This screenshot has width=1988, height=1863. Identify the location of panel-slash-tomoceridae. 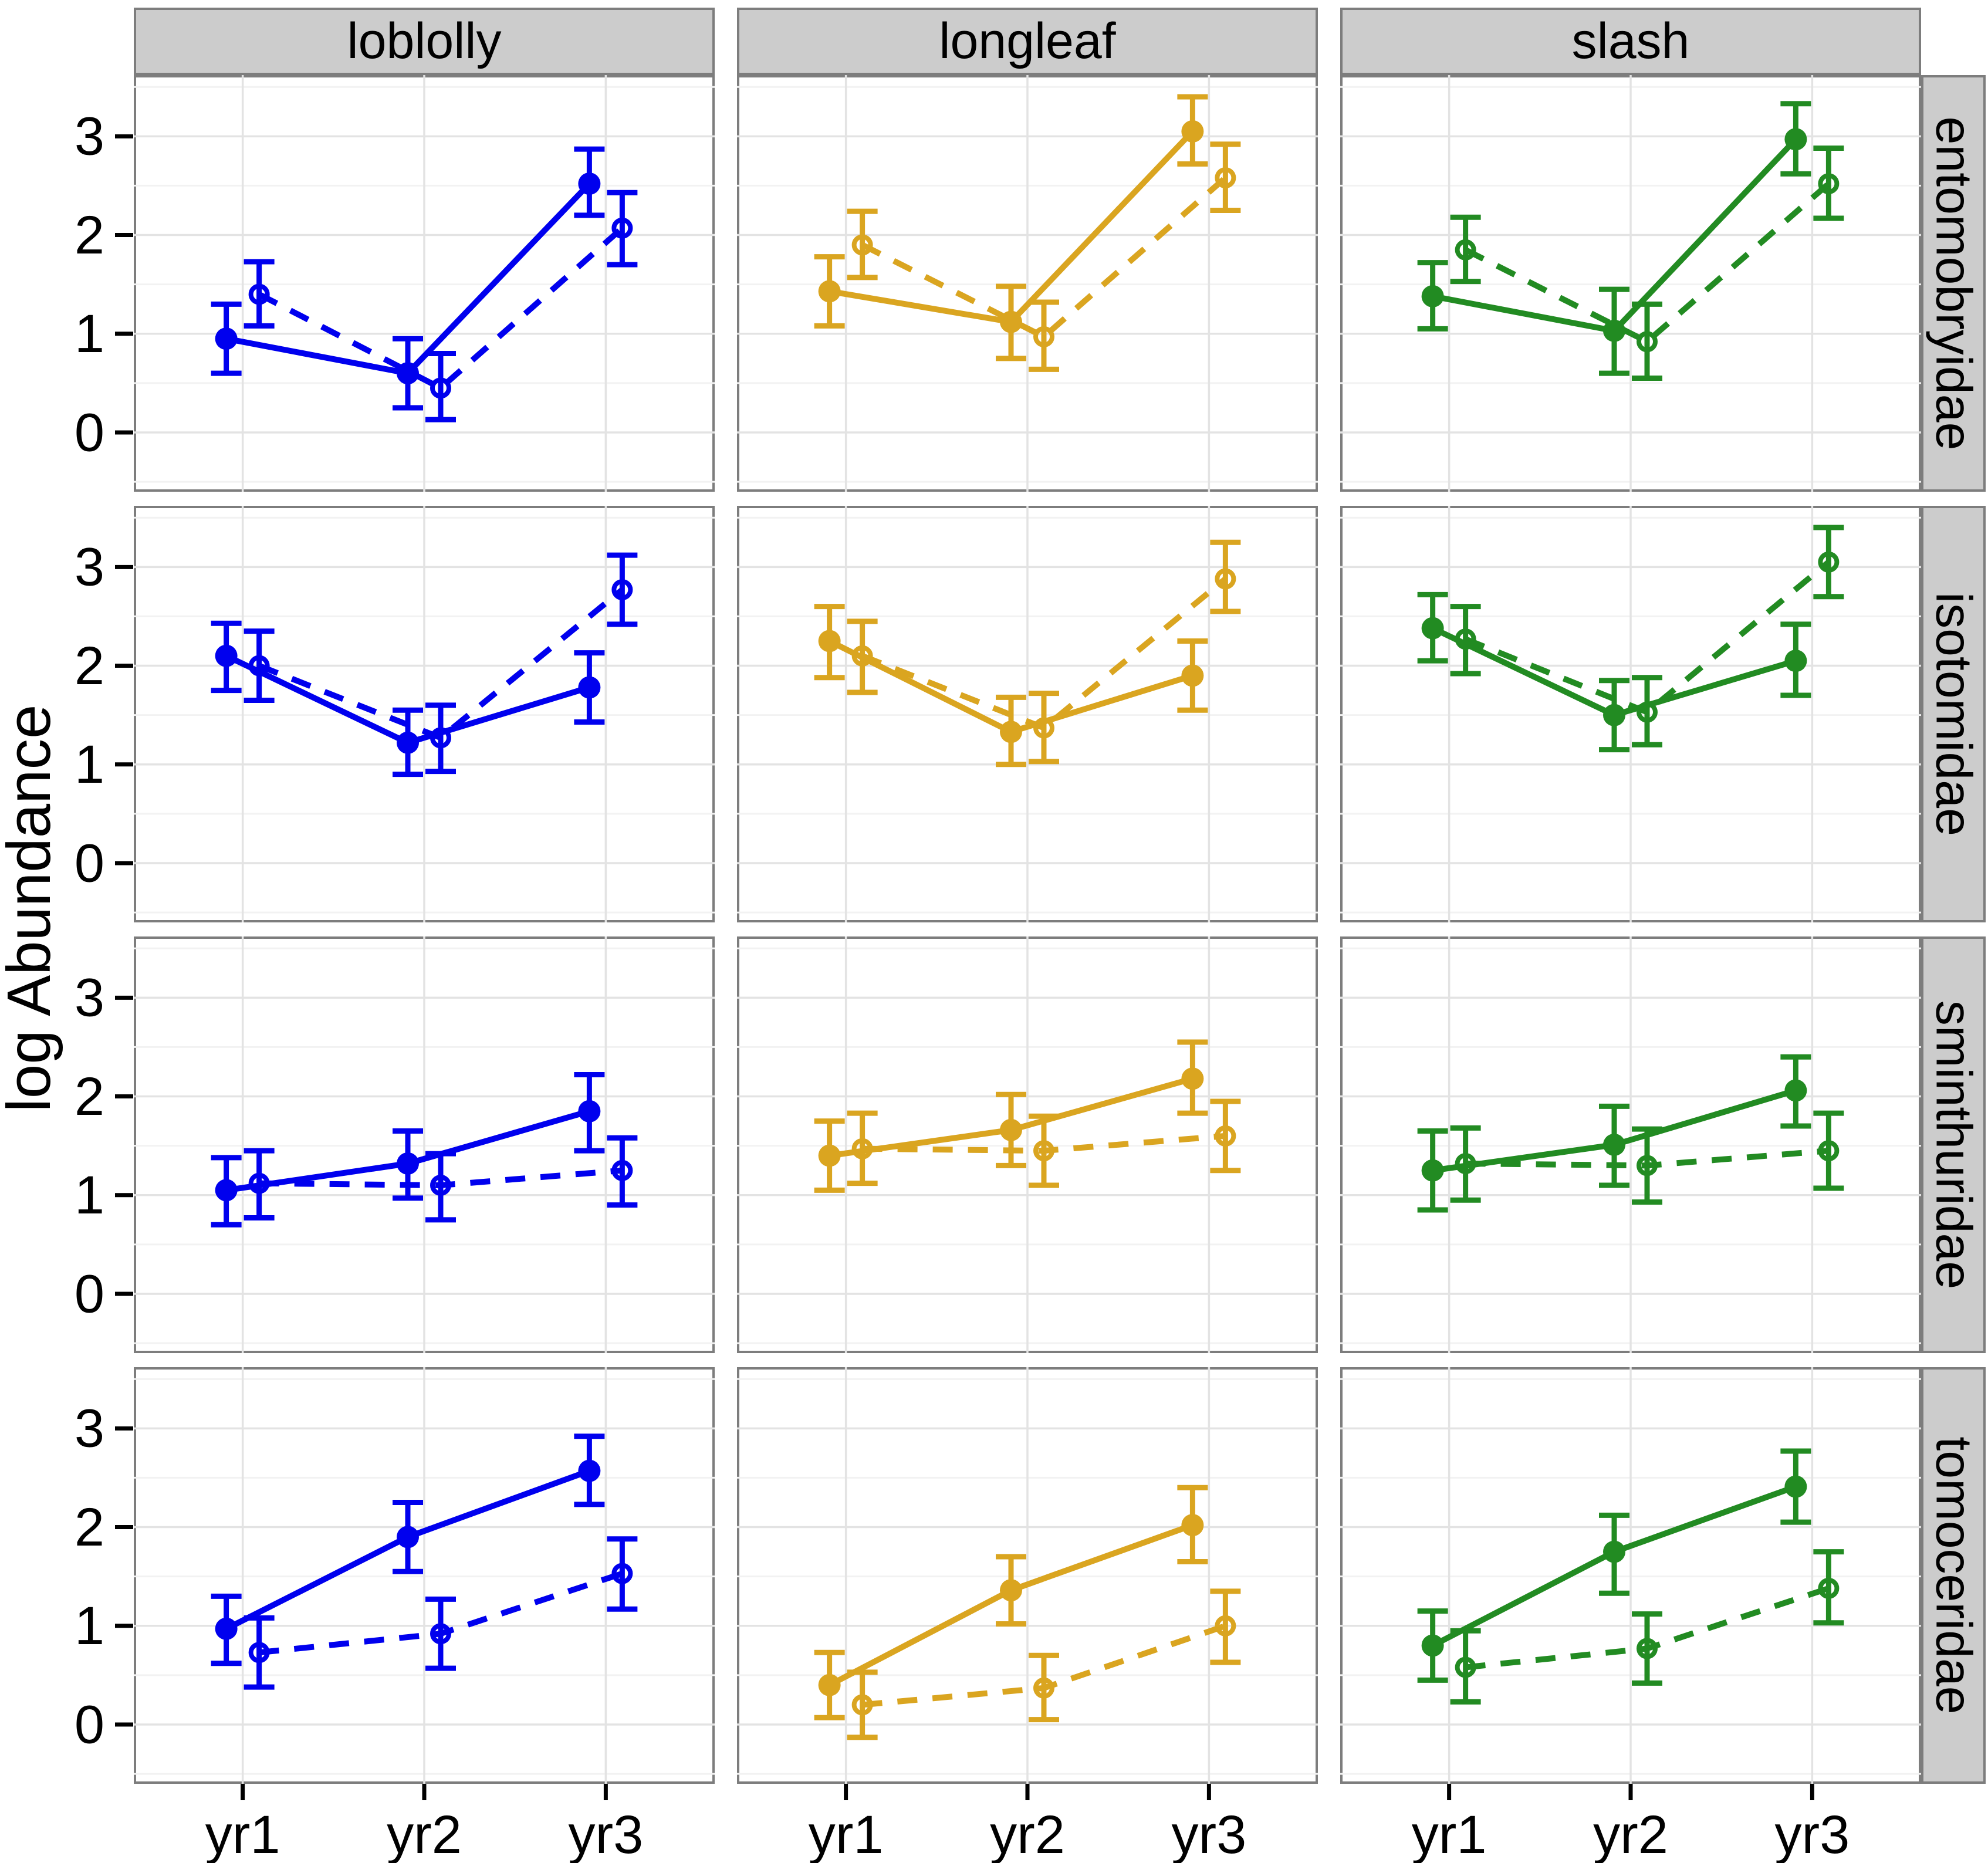
(1630, 1575).